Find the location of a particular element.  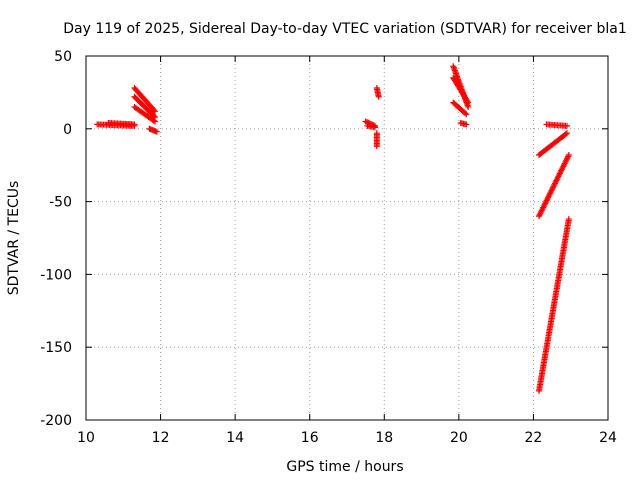

x-tick-label: 12 is located at coordinates (161, 438).